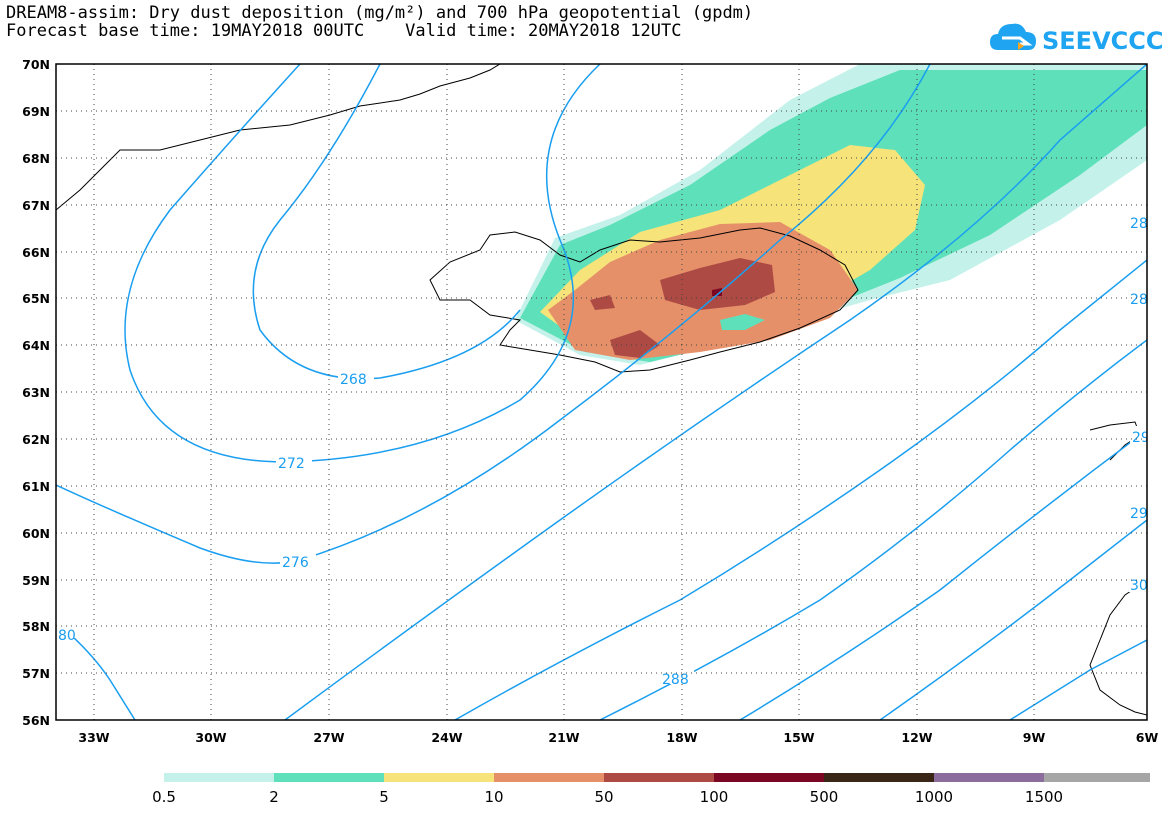 Image resolution: width=1175 pixels, height=815 pixels. Describe the element at coordinates (1034, 737) in the screenshot. I see `lon-label: 9W` at that location.